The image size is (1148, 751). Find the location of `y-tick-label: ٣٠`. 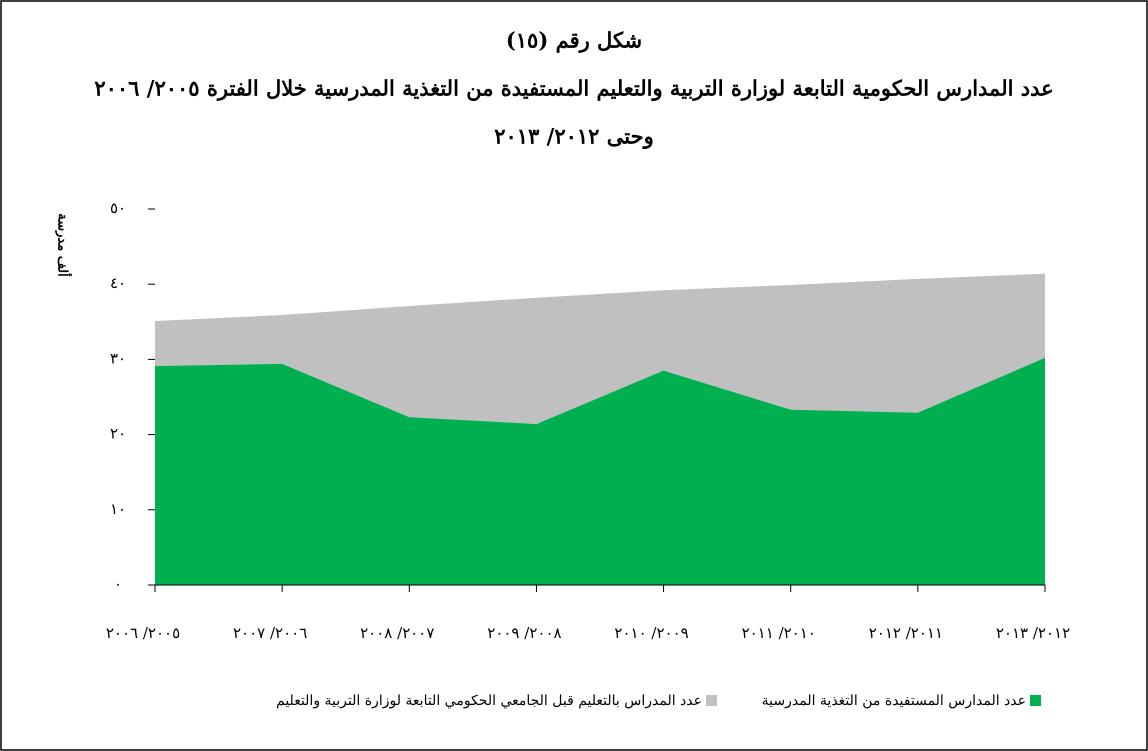

y-tick-label: ٣٠ is located at coordinates (118, 358).